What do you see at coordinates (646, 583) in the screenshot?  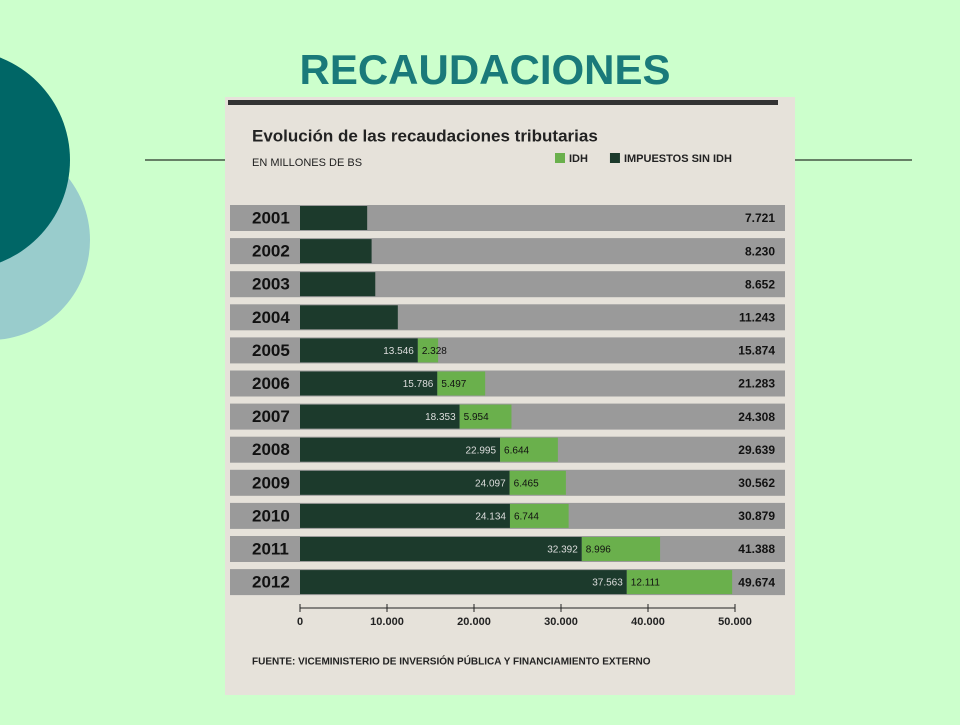 I see `value-label: 12.111` at bounding box center [646, 583].